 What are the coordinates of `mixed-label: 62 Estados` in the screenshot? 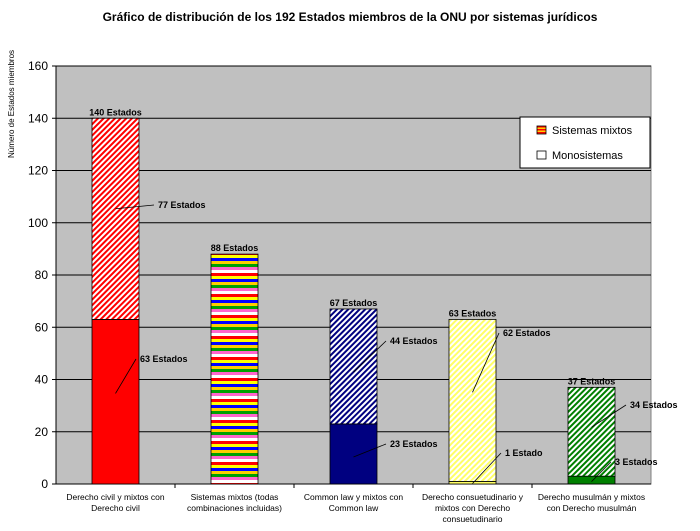 It's located at (527, 333).